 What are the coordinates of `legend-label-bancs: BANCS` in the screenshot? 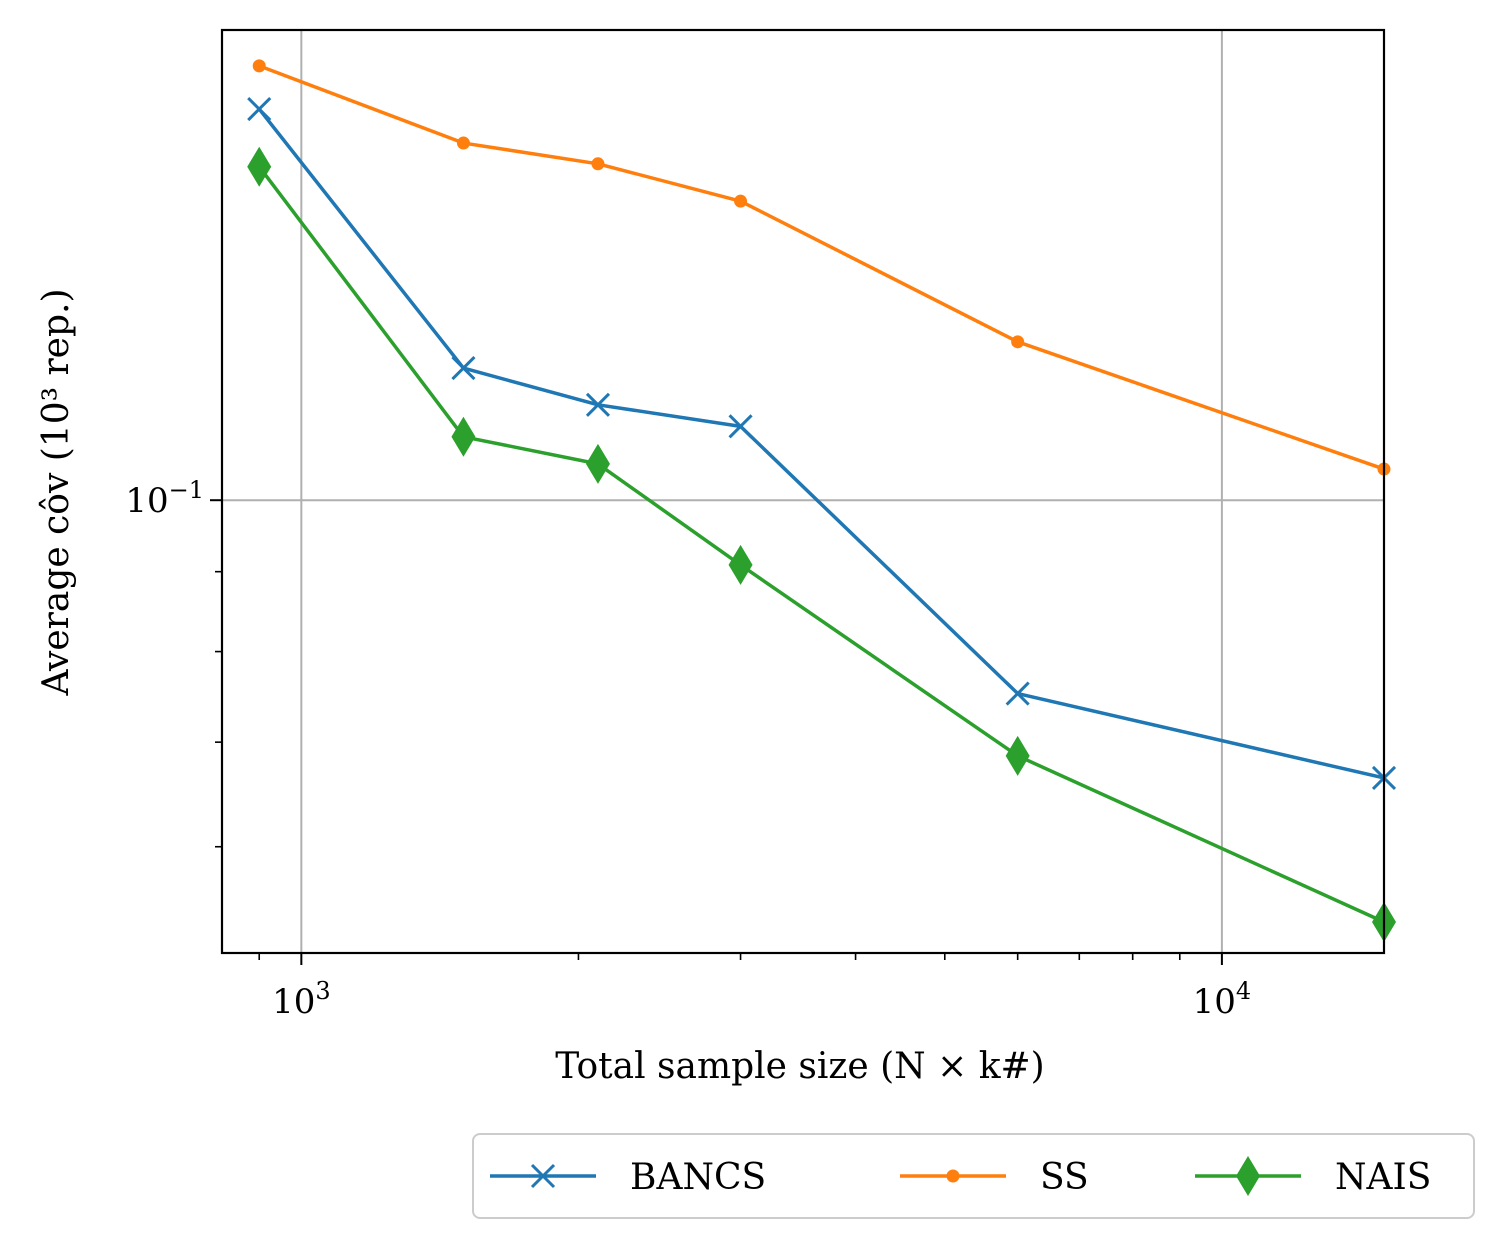 It's located at (698, 1177).